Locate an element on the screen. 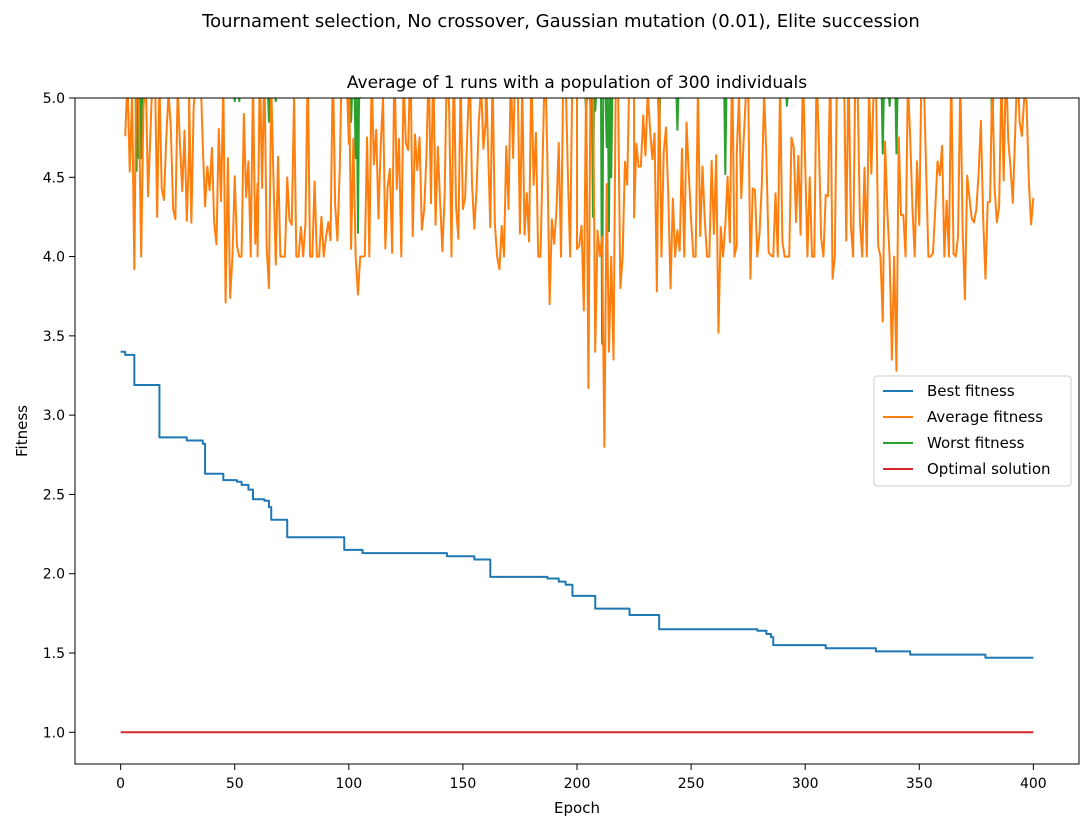 The height and width of the screenshot is (830, 1091). x-tick-label: 300 is located at coordinates (805, 784).